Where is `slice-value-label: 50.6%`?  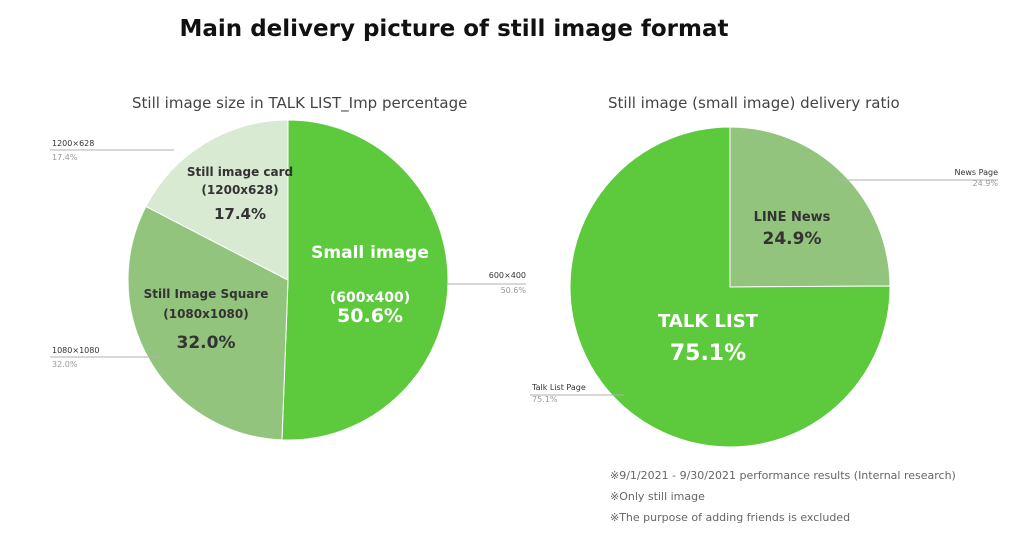
slice-value-label: 50.6% is located at coordinates (370, 316).